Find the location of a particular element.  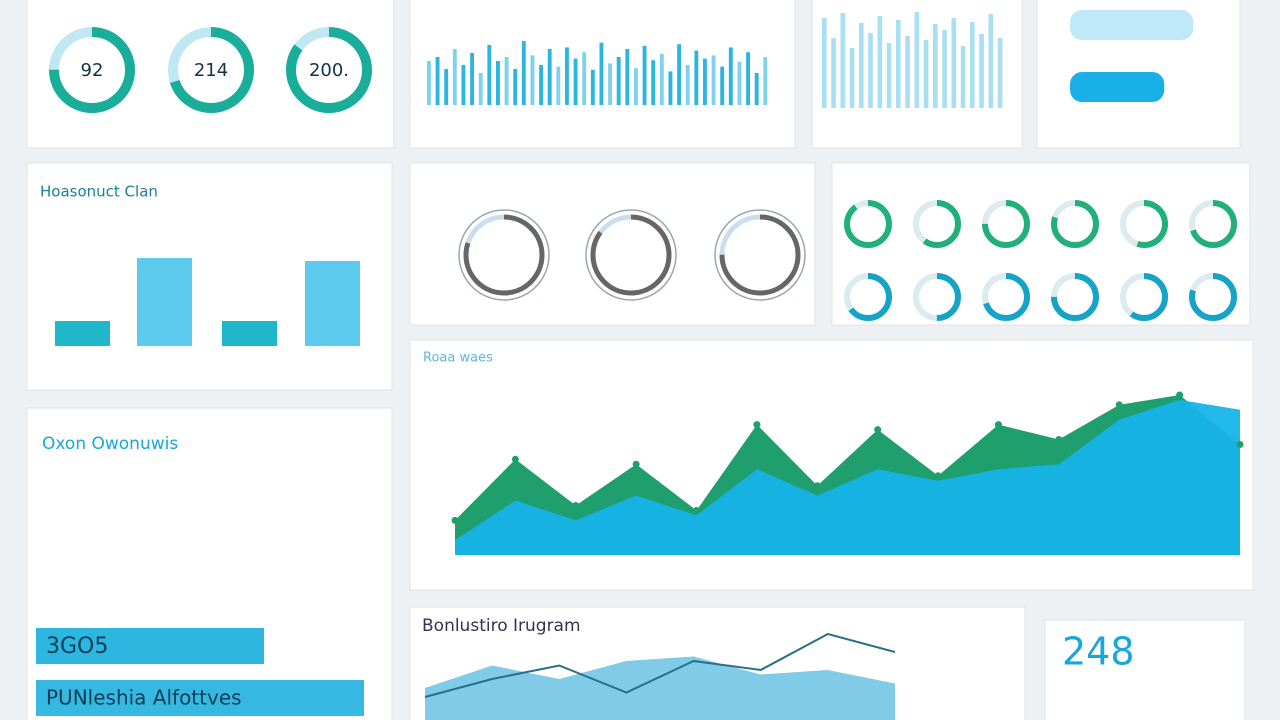

banner-text: PUNleshia Alfottves is located at coordinates (144, 698).